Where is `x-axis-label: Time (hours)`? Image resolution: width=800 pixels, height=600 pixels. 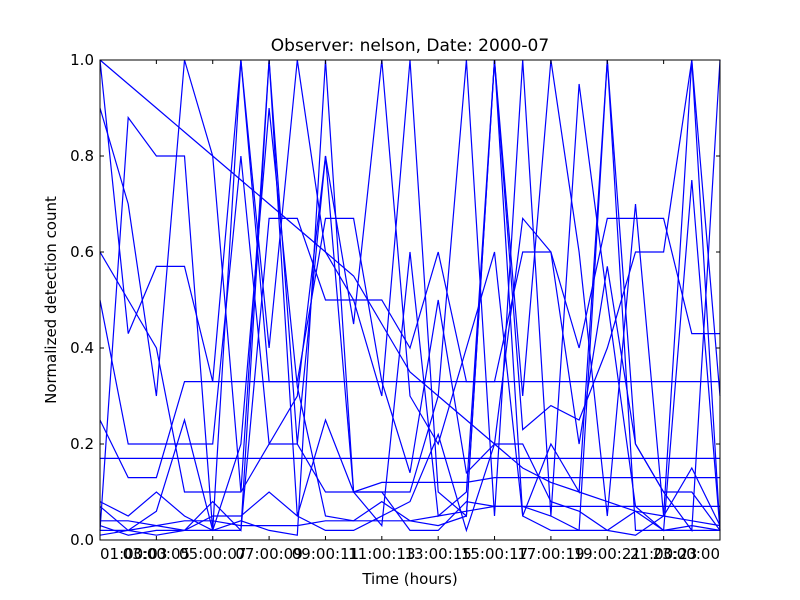 x-axis-label: Time (hours) is located at coordinates (409, 579).